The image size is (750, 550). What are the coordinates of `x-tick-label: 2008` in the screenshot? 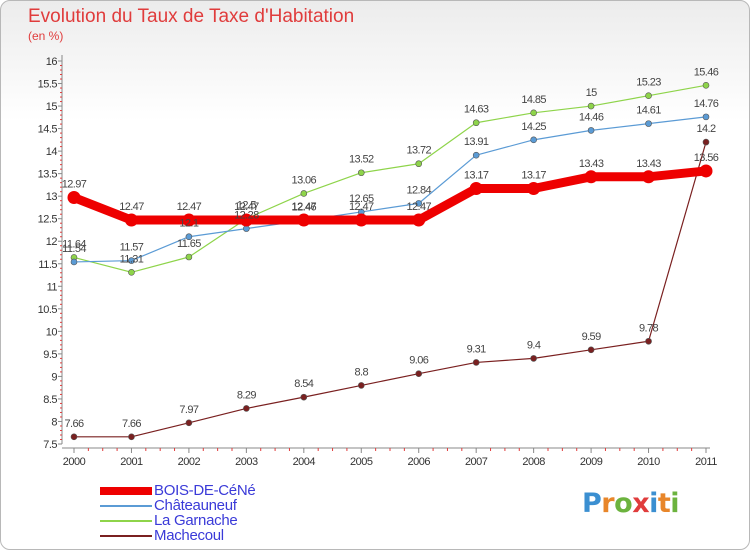 It's located at (533, 462).